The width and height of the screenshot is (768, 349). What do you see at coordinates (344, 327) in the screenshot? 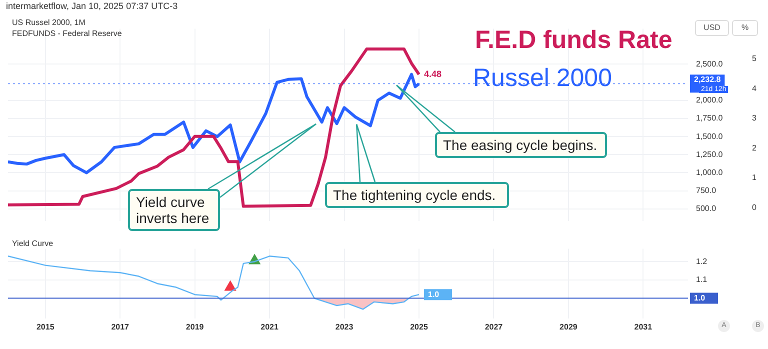
I see `x-tick-label: 2023` at bounding box center [344, 327].